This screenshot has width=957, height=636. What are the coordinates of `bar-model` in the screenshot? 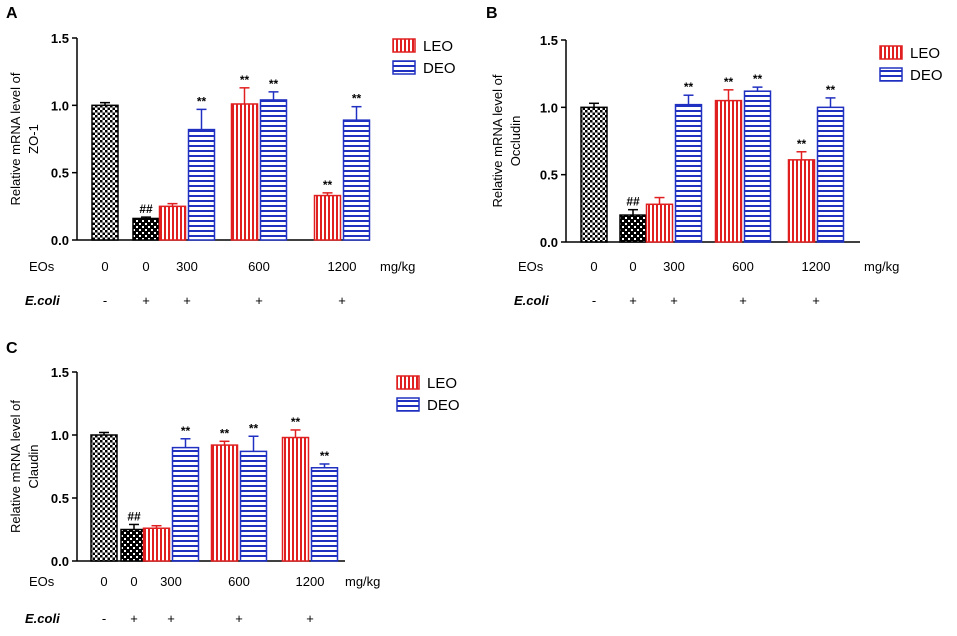 It's located at (146, 229).